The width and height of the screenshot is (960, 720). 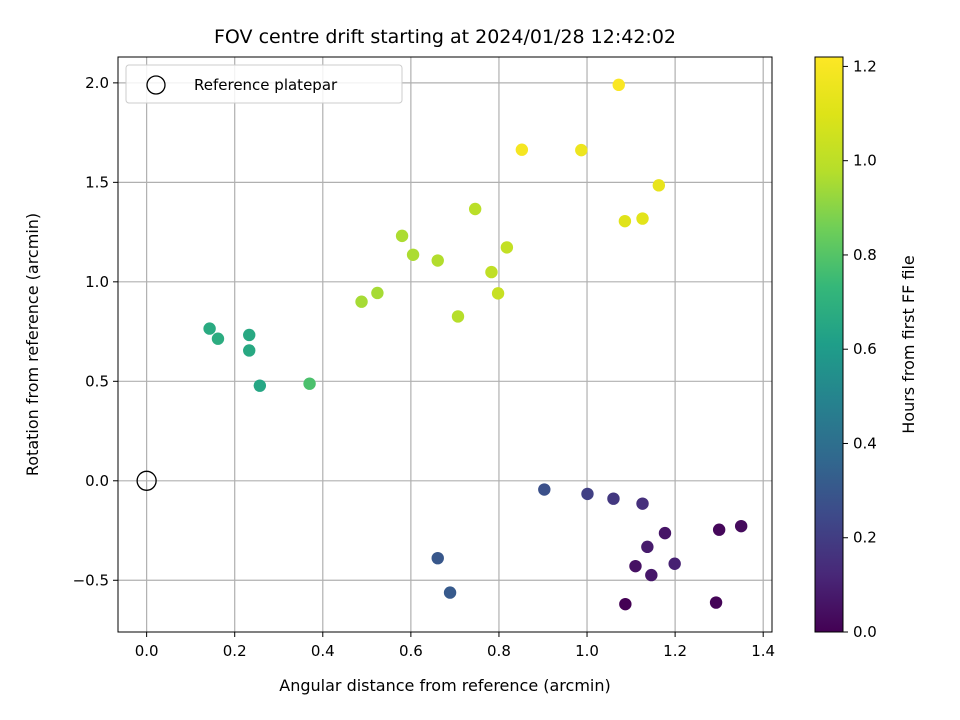 What do you see at coordinates (865, 632) in the screenshot?
I see `colorbar-tick-label: 0.0` at bounding box center [865, 632].